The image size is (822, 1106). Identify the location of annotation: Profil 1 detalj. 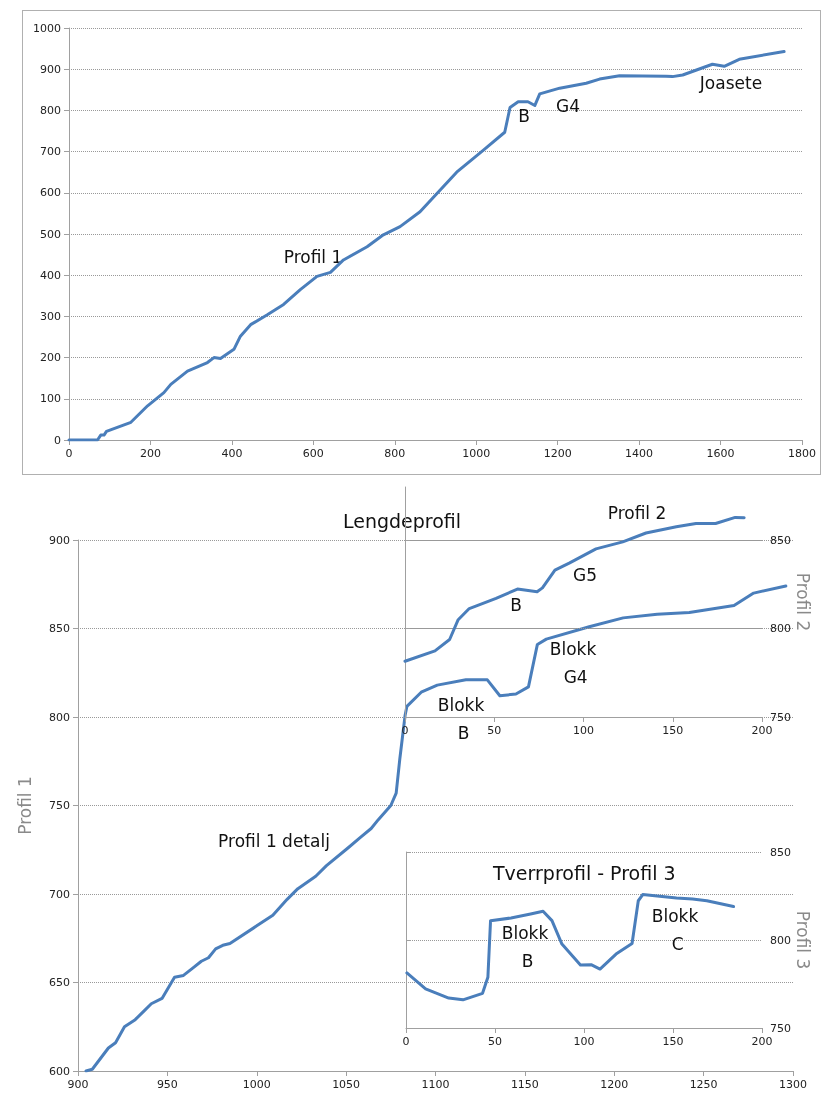
(274, 841).